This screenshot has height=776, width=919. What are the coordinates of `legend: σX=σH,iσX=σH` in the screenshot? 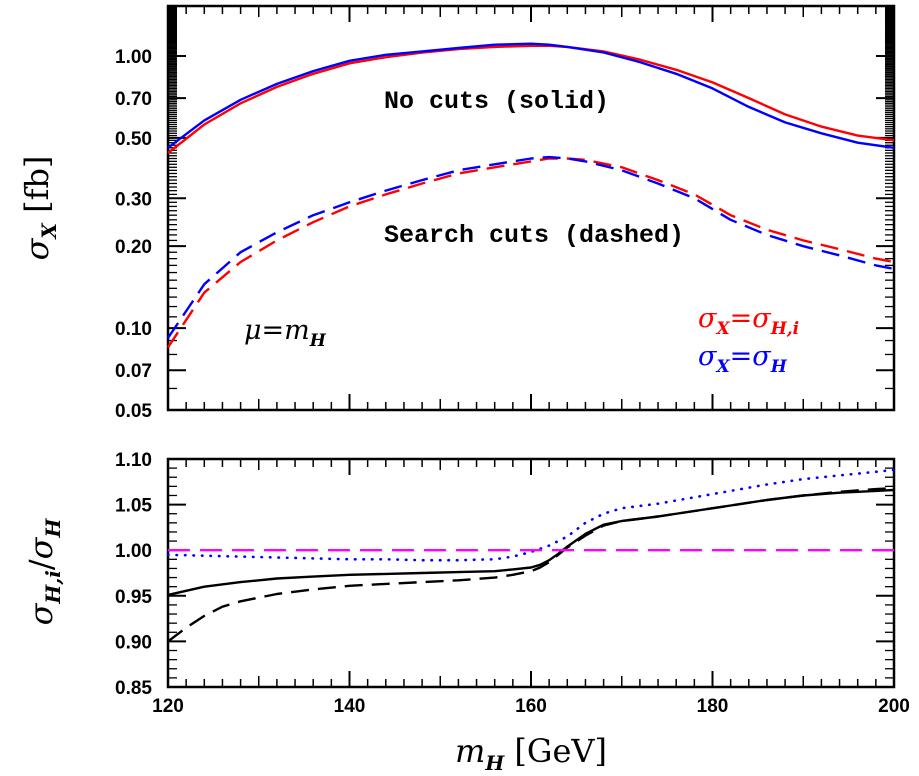 It's located at (748, 340).